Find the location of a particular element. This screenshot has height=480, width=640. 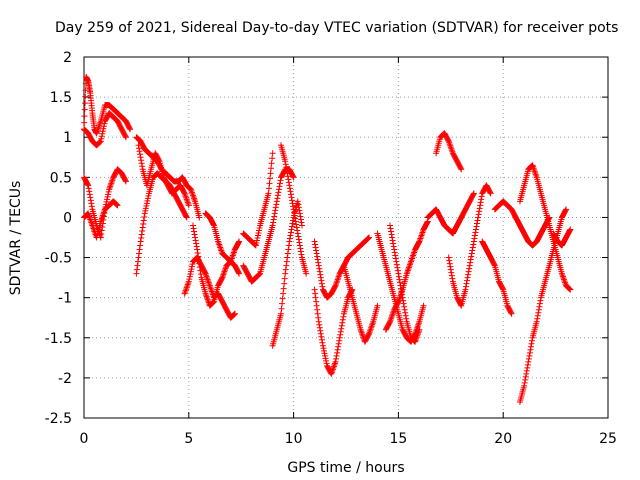

series-arc-m is located at coordinates (287, 273).